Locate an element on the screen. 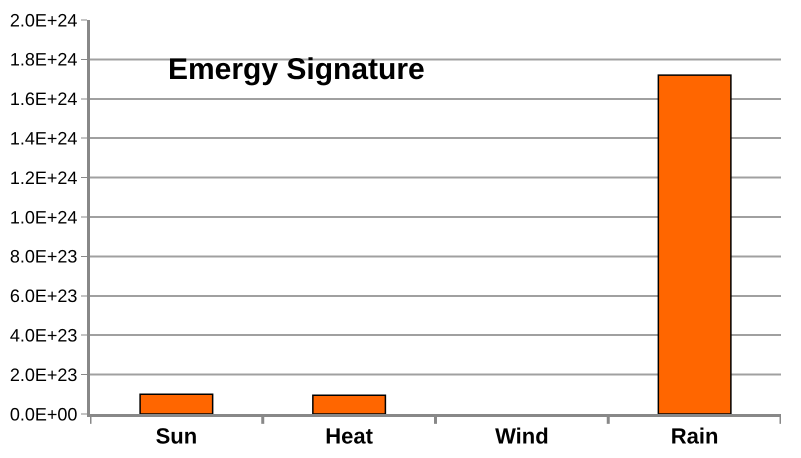 The image size is (801, 458). y-tick-label: 4.0E+23 is located at coordinates (44, 336).